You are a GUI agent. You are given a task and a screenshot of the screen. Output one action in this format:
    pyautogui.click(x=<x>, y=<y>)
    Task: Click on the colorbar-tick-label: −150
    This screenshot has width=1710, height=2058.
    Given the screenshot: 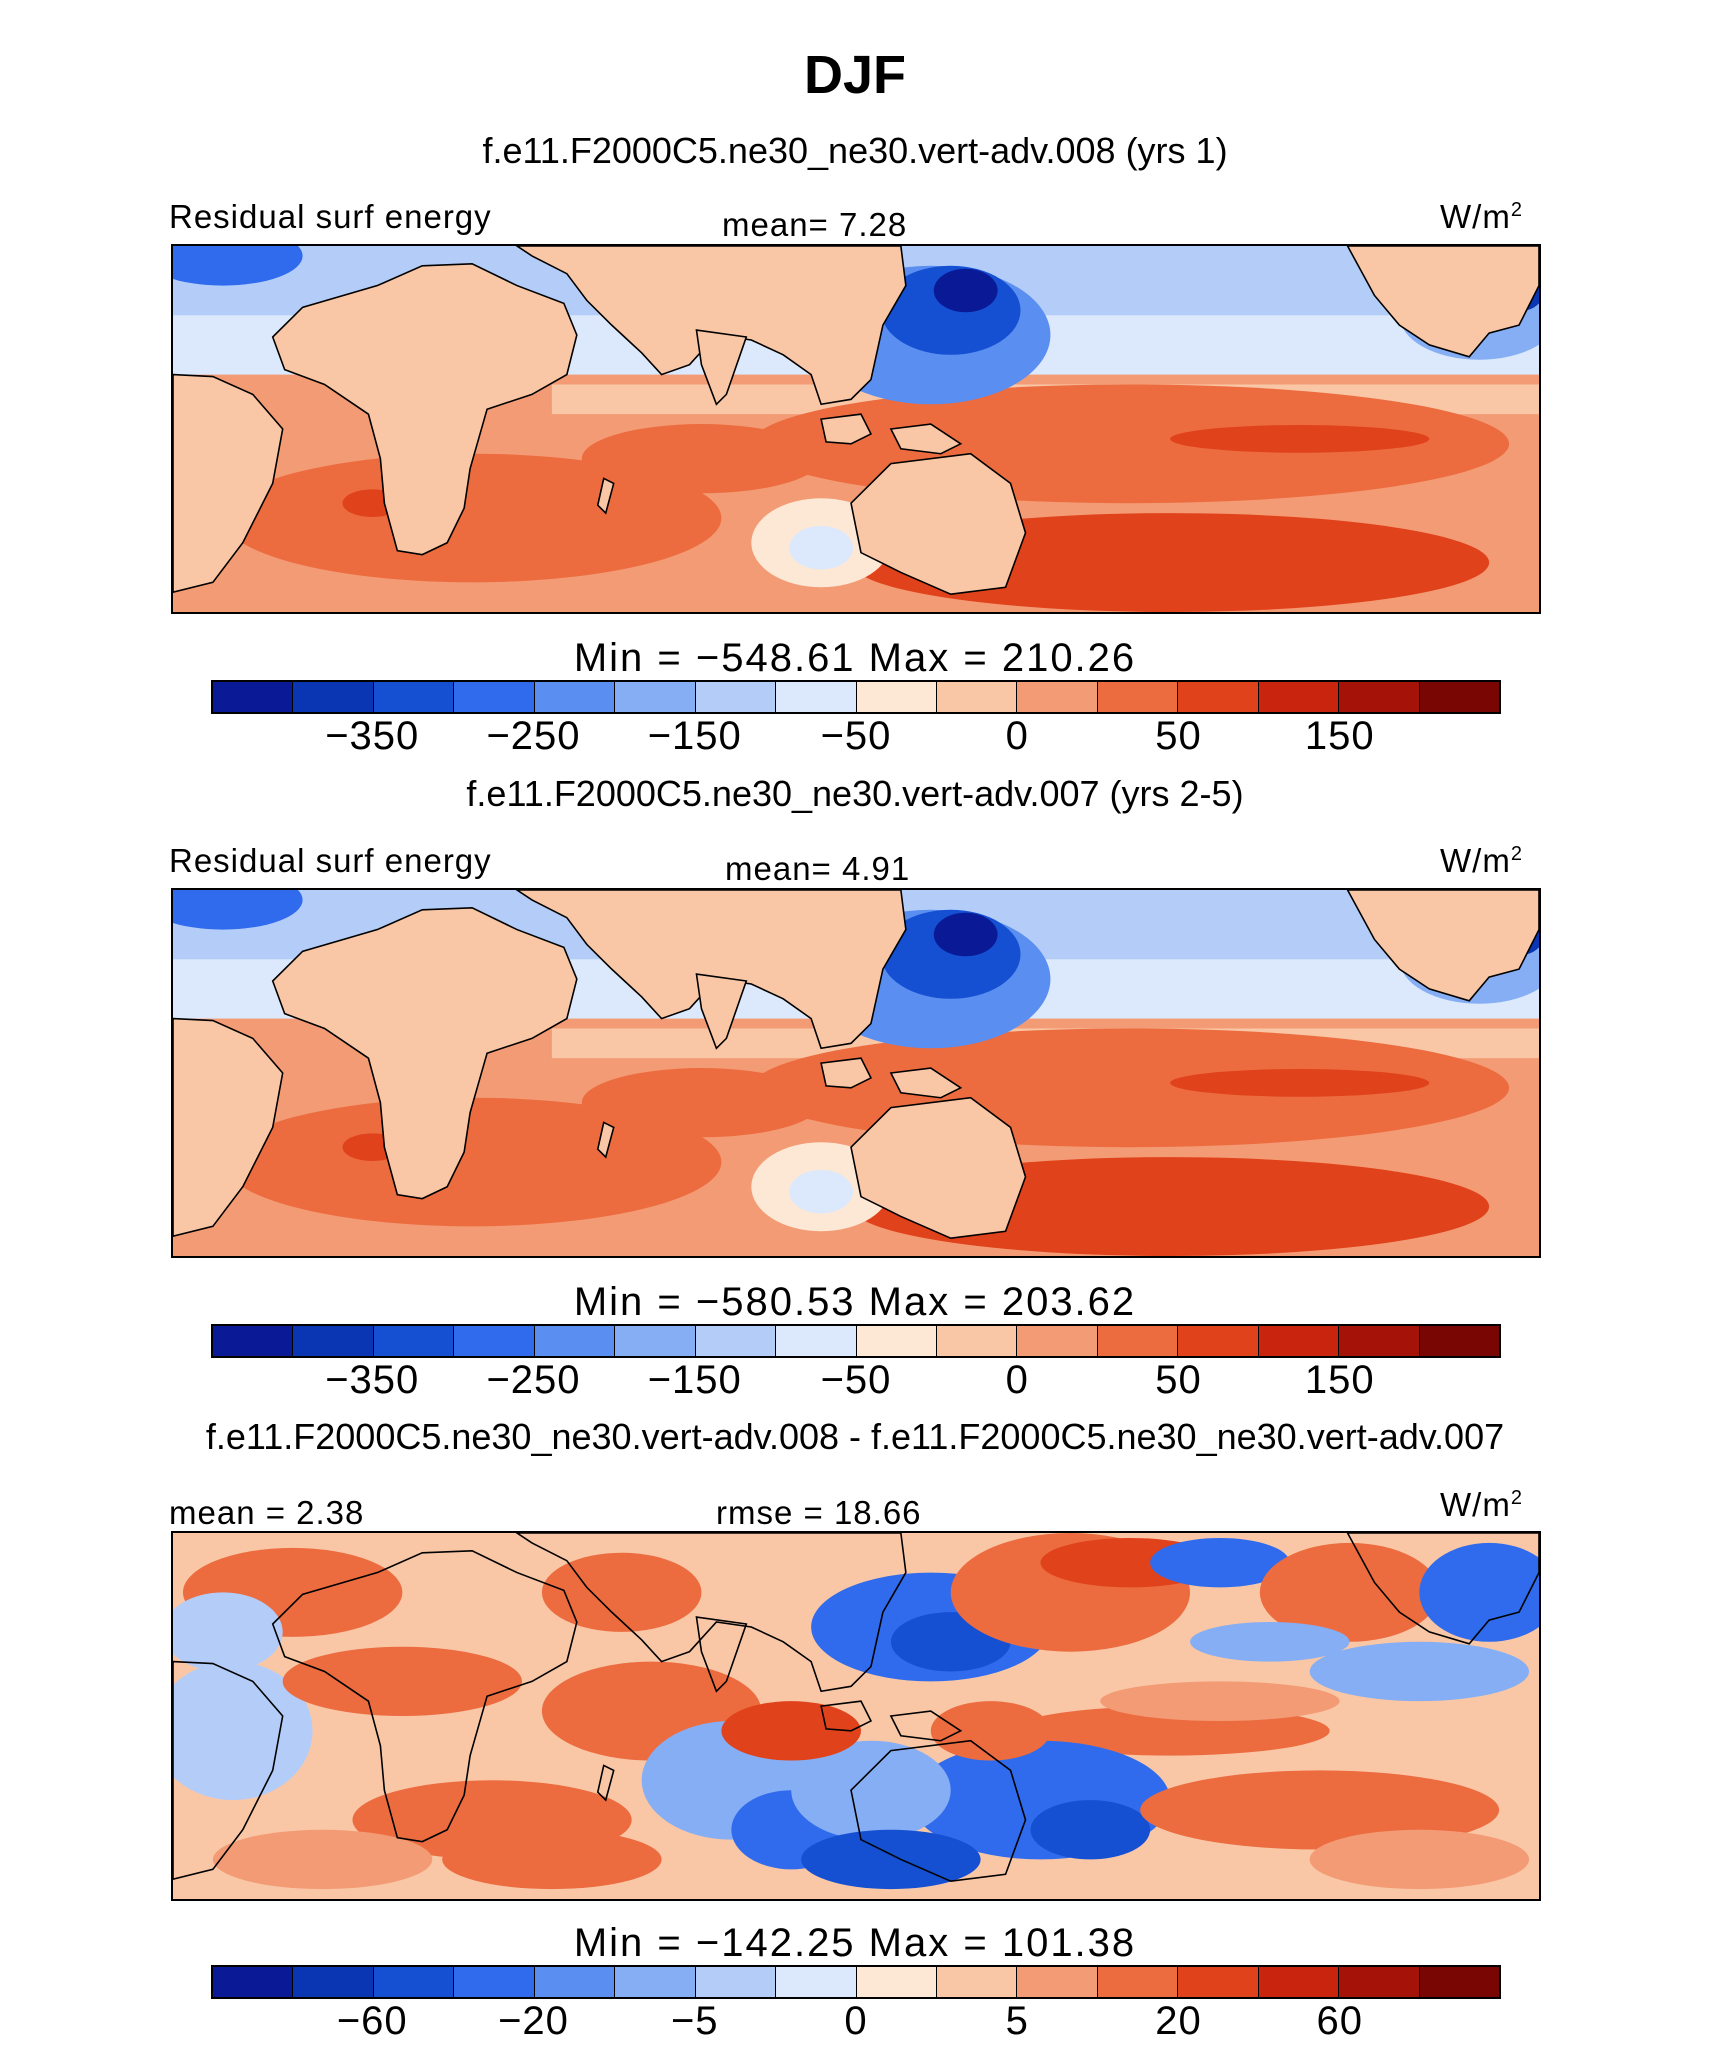 What is the action you would take?
    pyautogui.click(x=694, y=736)
    